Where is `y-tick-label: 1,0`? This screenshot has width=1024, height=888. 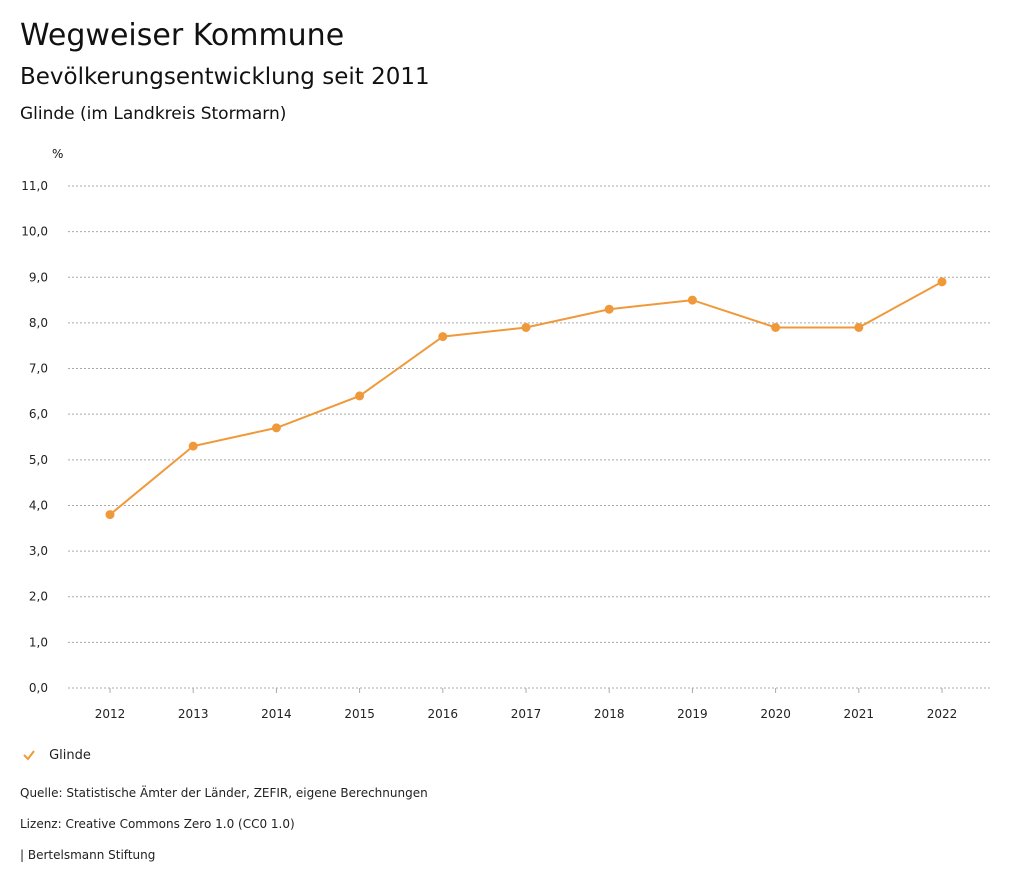
y-tick-label: 1,0 is located at coordinates (38, 642).